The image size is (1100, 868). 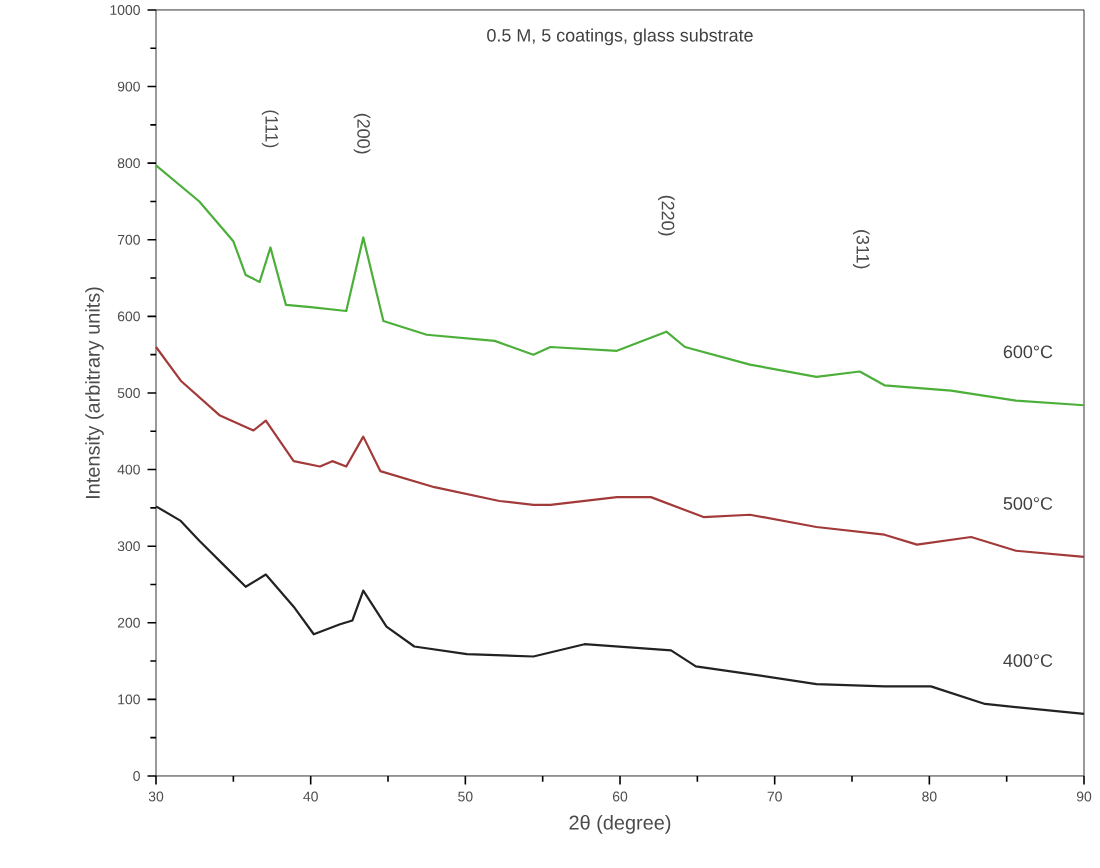 I want to click on y-axis-title: Intensity (arbitrary units), so click(x=94, y=392).